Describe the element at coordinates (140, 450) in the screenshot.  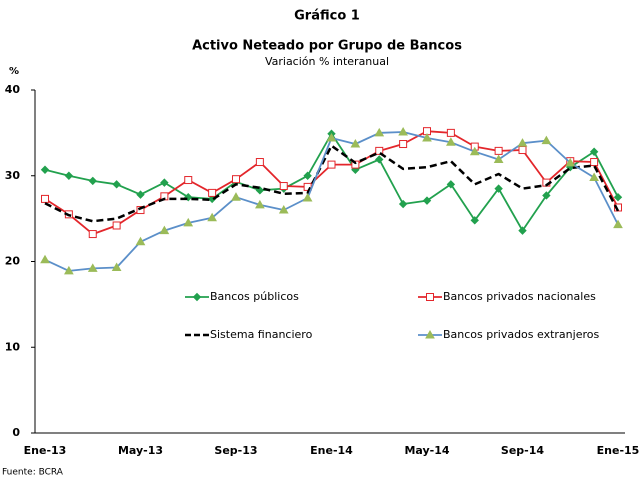
I see `x-tick-label: May-13` at that location.